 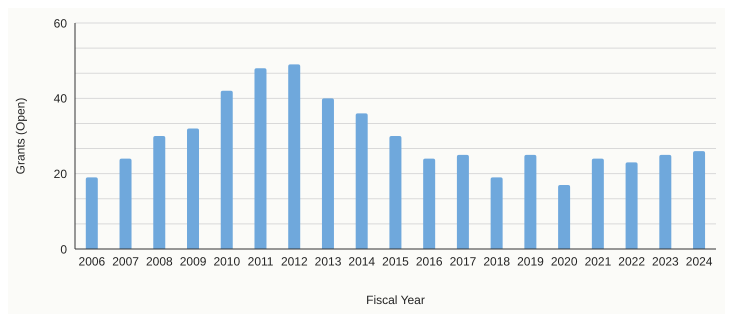 What do you see at coordinates (699, 261) in the screenshot?
I see `x-tick-label: 2024` at bounding box center [699, 261].